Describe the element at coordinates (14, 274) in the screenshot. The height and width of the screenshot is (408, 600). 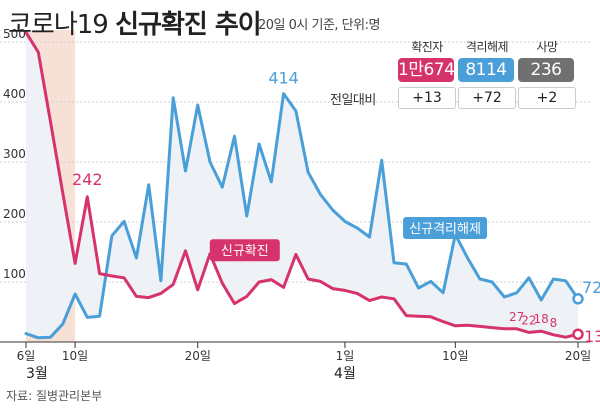
I see `y-tick-label: 100` at that location.